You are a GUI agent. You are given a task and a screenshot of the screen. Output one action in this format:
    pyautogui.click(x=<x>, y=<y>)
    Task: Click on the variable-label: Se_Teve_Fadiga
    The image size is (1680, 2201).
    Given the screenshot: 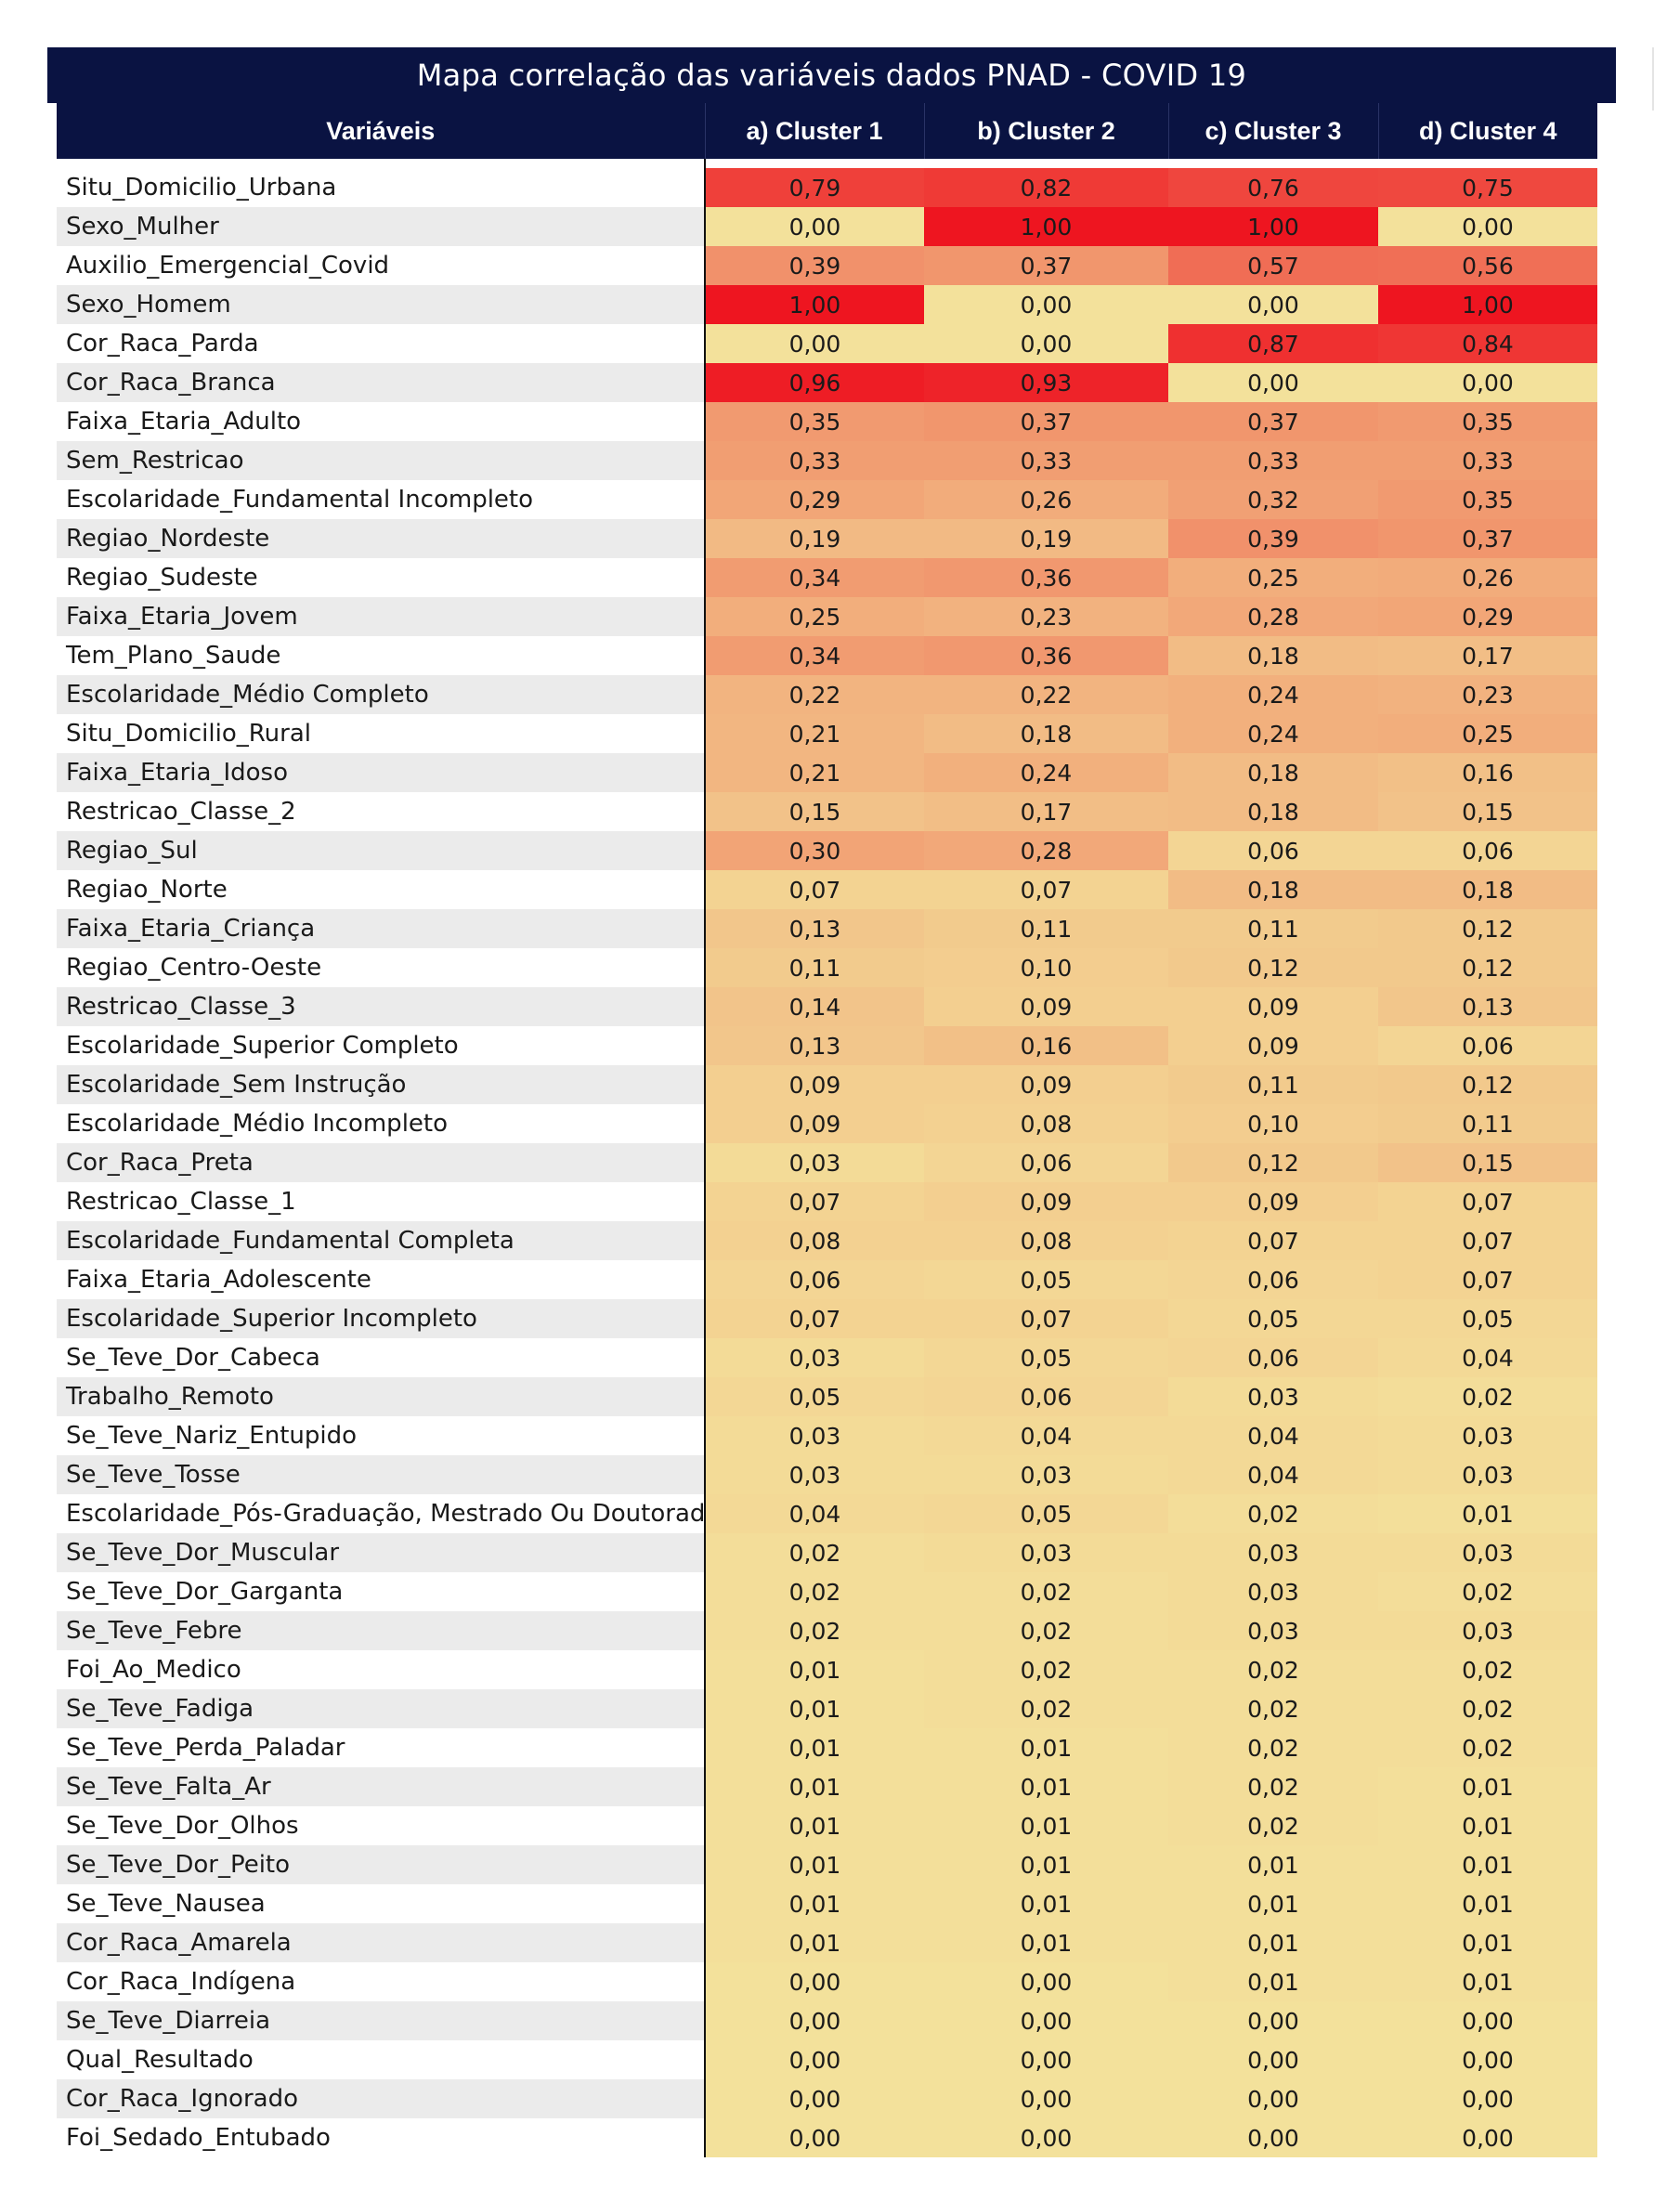 What is the action you would take?
    pyautogui.click(x=381, y=1708)
    